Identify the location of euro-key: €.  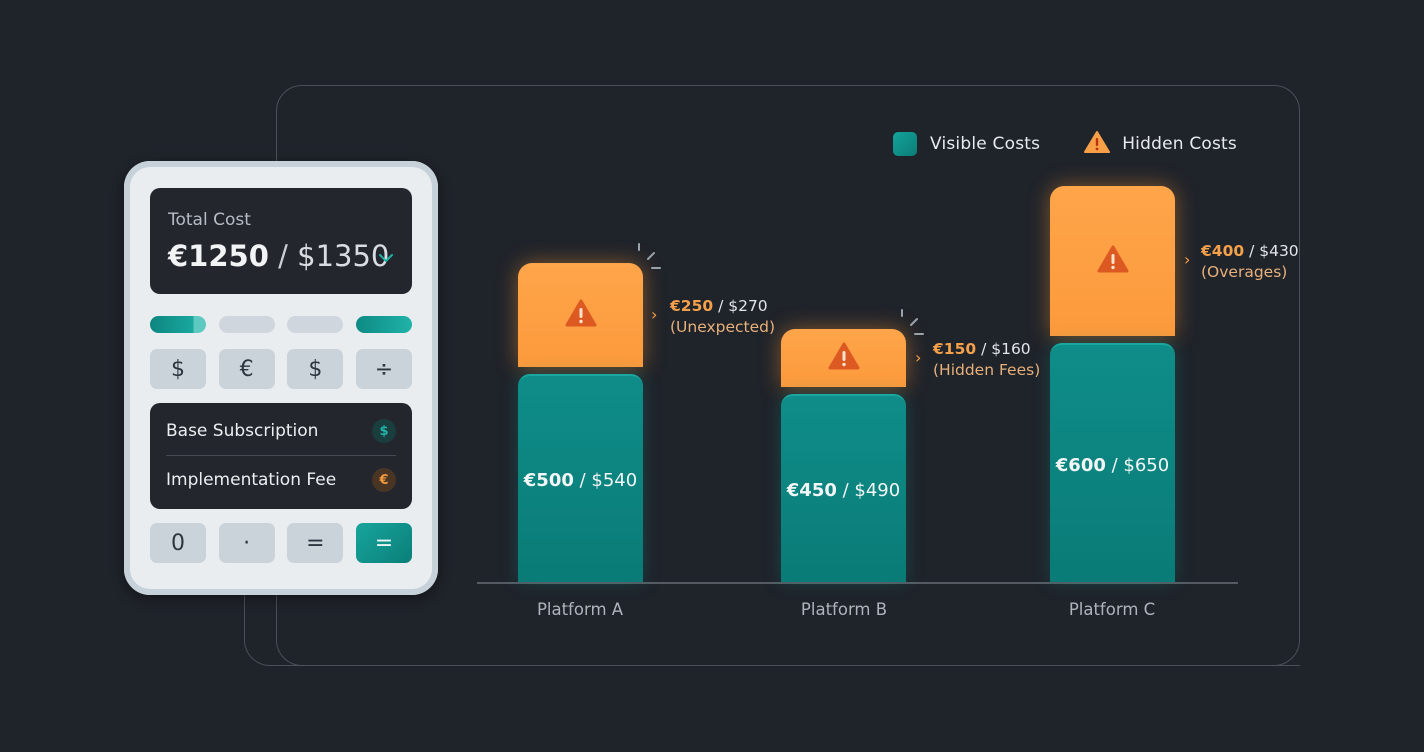
(246, 369).